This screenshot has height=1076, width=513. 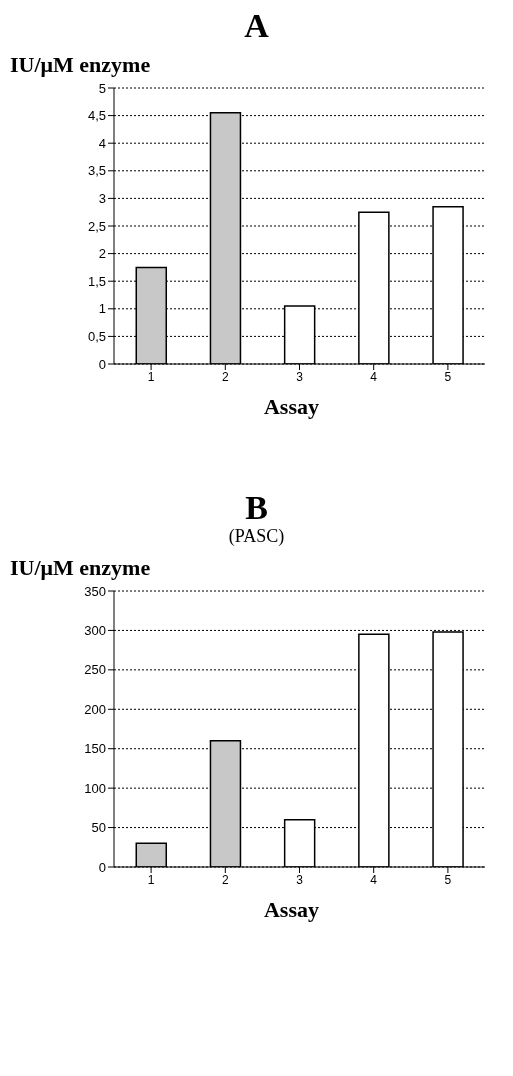 What do you see at coordinates (256, 507) in the screenshot?
I see `chart-title: B` at bounding box center [256, 507].